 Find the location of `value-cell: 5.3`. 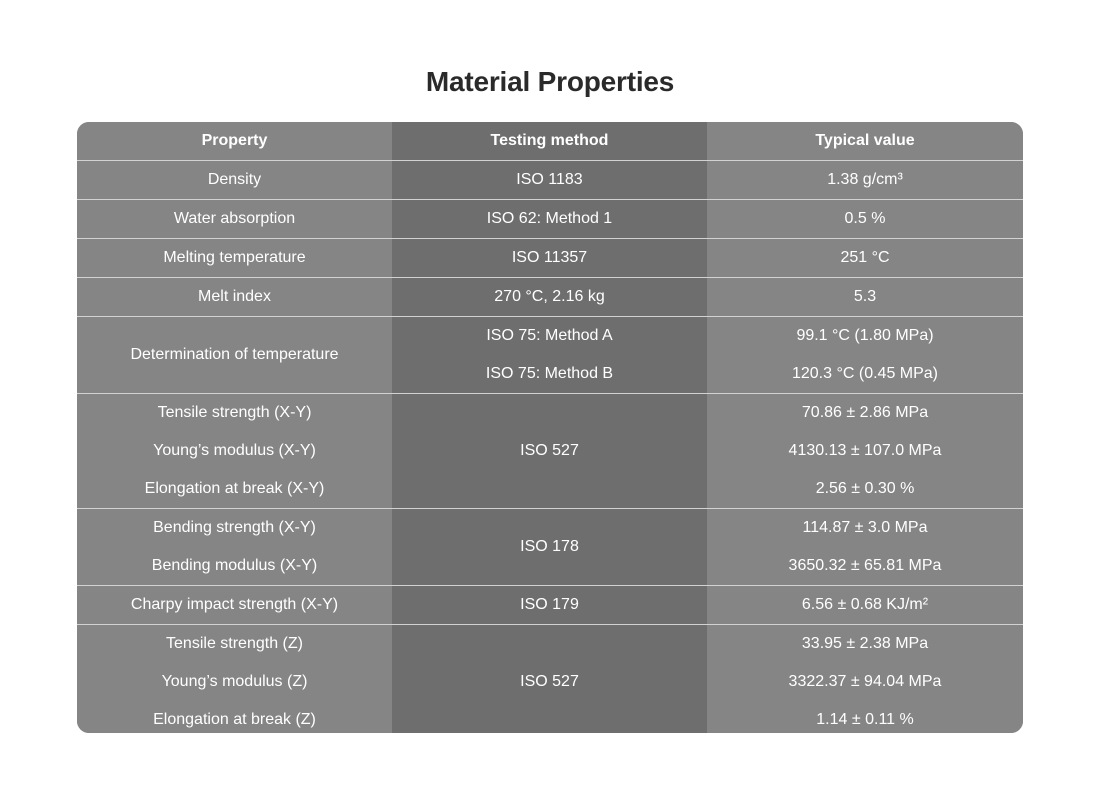

value-cell: 5.3 is located at coordinates (865, 297).